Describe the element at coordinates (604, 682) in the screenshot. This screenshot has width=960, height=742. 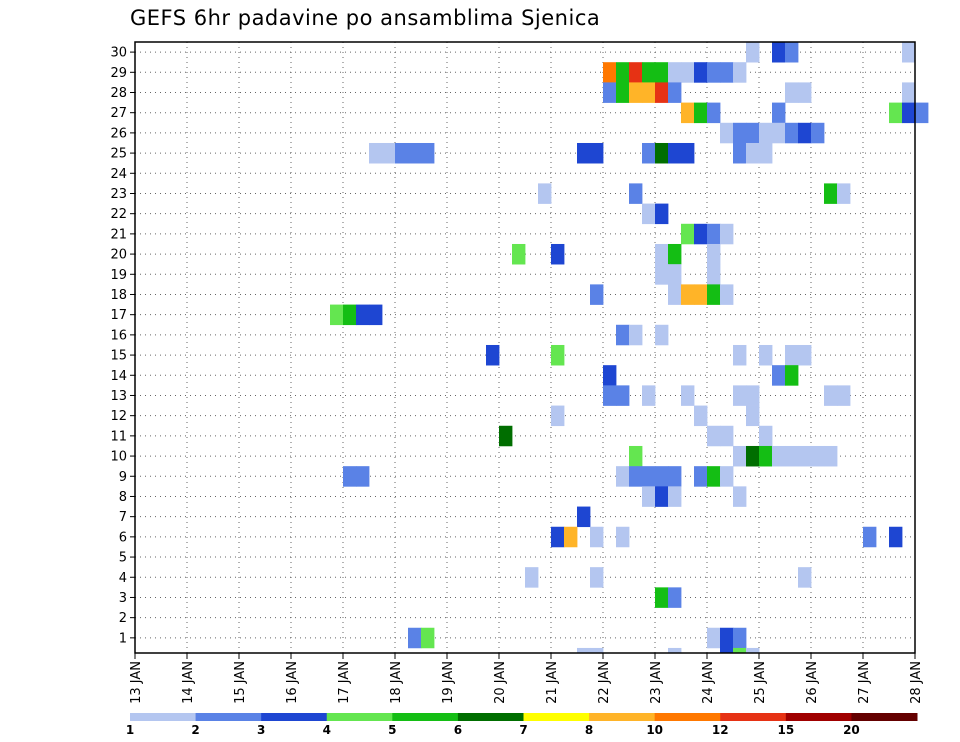
I see `x-tick-label: 22 JAN` at that location.